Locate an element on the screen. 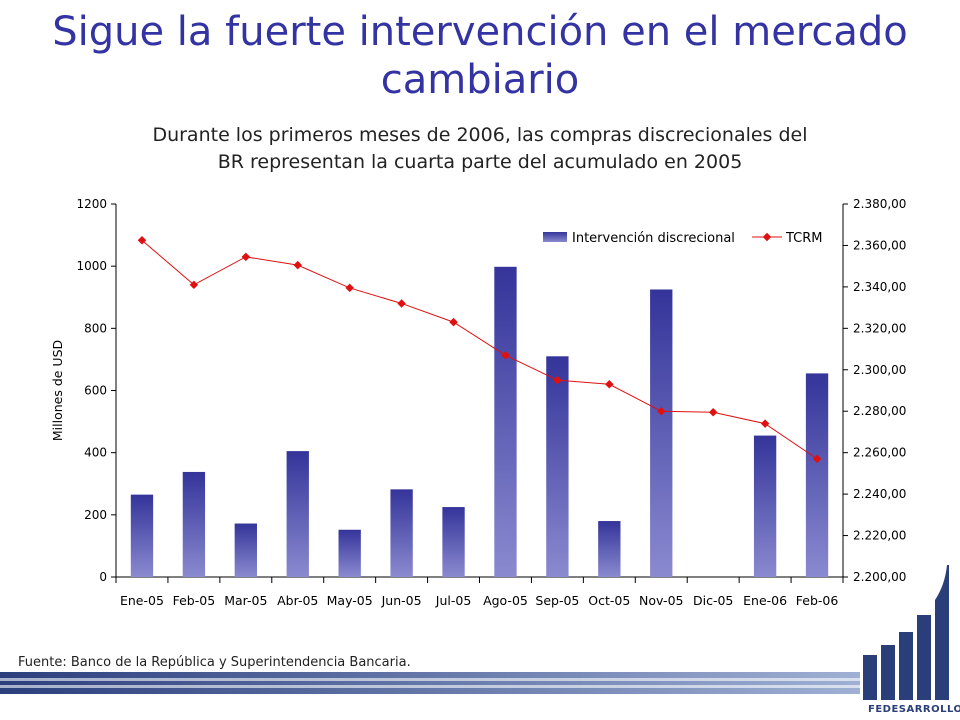  x-tick-label: Sep-05 is located at coordinates (557, 600).